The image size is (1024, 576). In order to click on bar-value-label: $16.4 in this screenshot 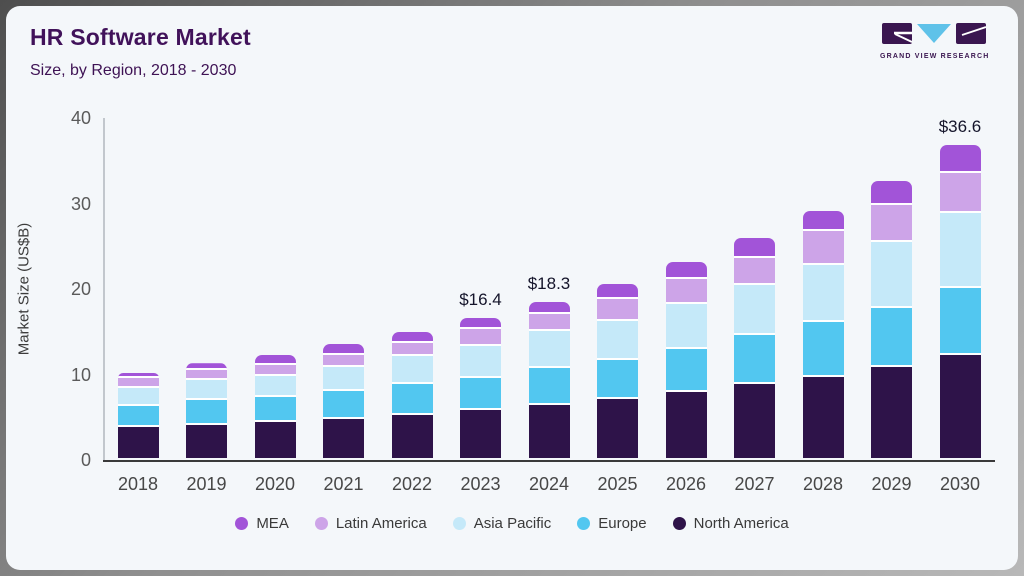, I will do `click(480, 299)`.